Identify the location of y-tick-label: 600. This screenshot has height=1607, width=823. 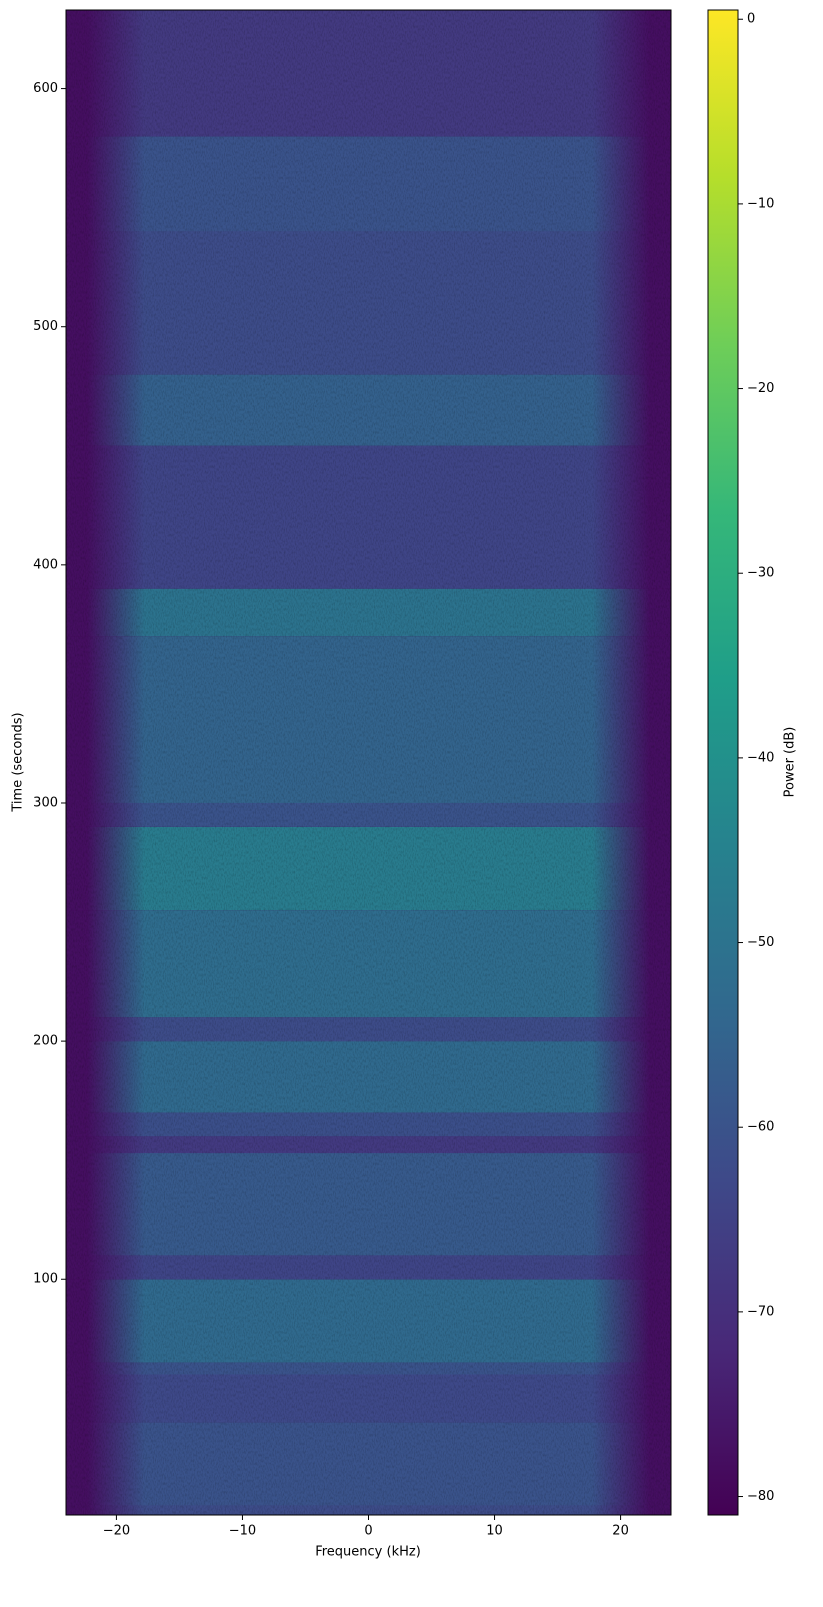
(45, 88).